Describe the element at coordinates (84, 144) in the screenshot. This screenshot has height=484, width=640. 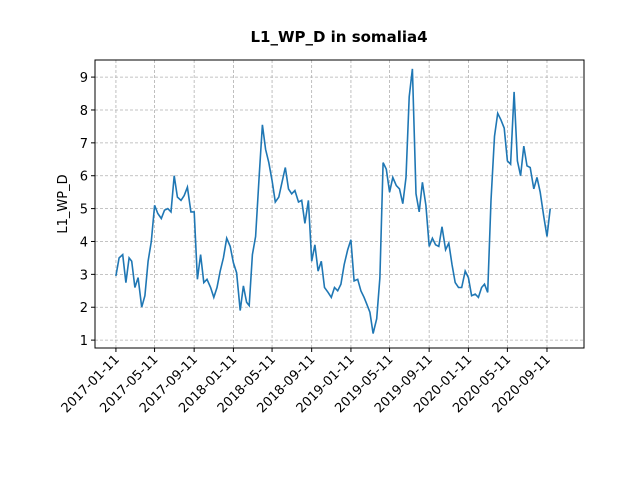
I see `y-tick-label: 7` at that location.